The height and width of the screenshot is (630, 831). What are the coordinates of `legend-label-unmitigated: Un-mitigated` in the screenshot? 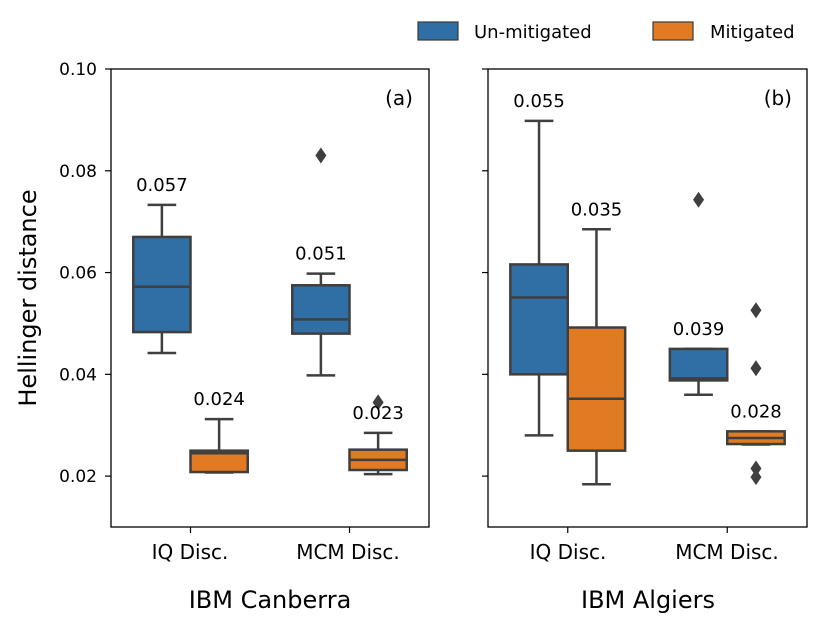 It's located at (533, 32).